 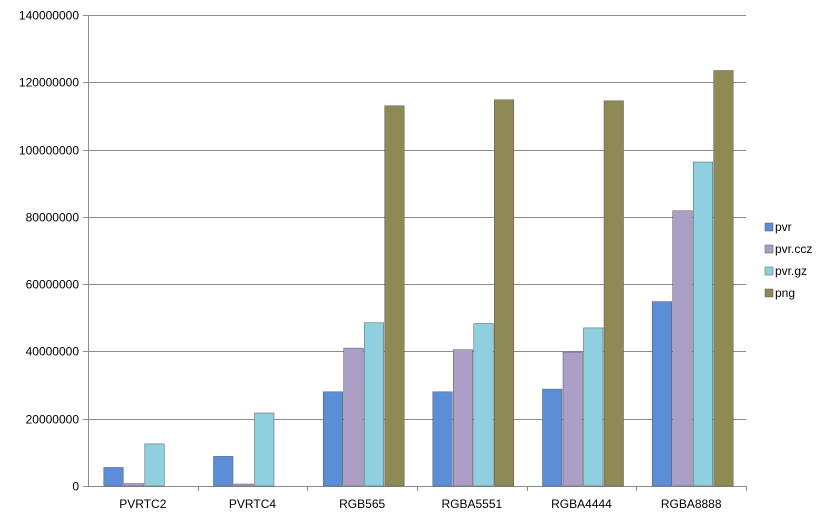 I want to click on y-tick-label: 120000000, so click(x=49, y=83).